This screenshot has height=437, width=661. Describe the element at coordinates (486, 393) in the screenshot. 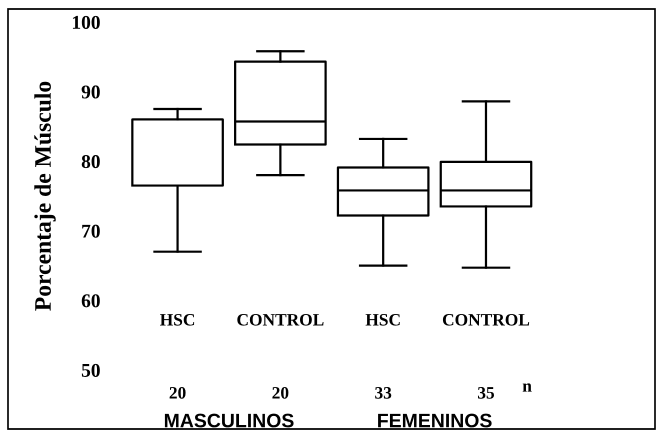

I see `text: 35` at that location.